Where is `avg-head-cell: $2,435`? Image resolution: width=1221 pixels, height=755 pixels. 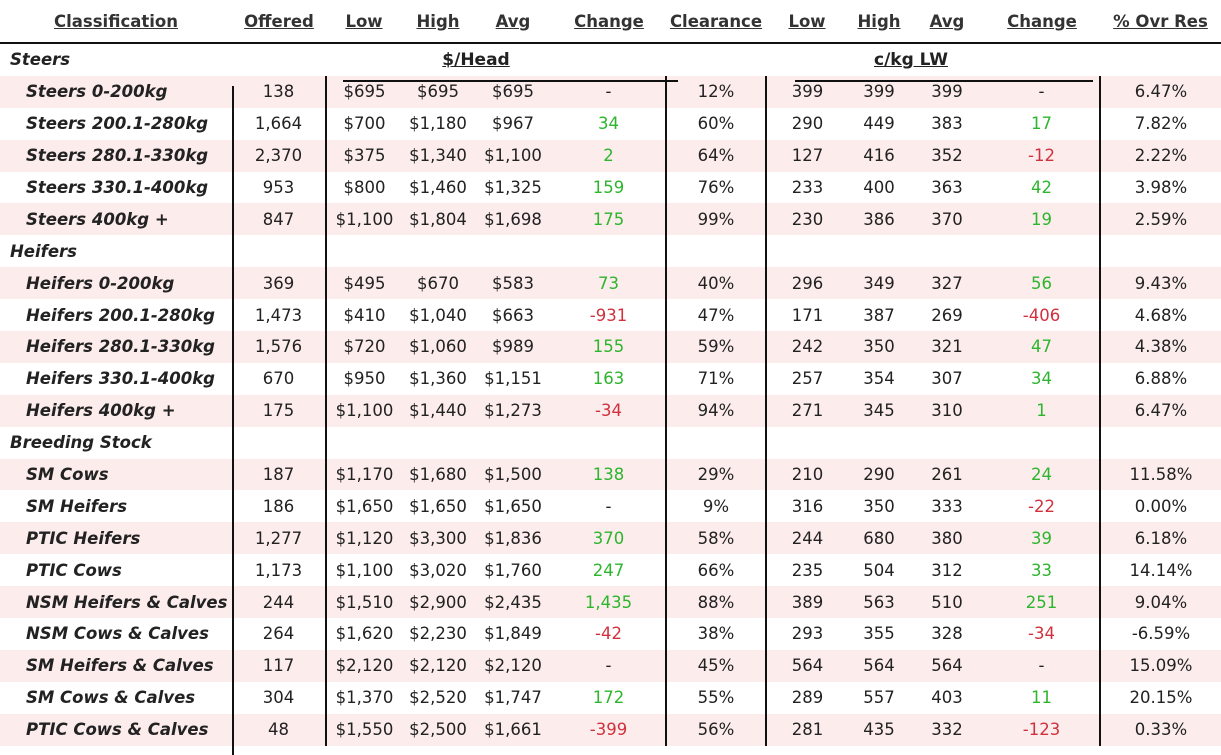
avg-head-cell: $2,435 is located at coordinates (513, 602).